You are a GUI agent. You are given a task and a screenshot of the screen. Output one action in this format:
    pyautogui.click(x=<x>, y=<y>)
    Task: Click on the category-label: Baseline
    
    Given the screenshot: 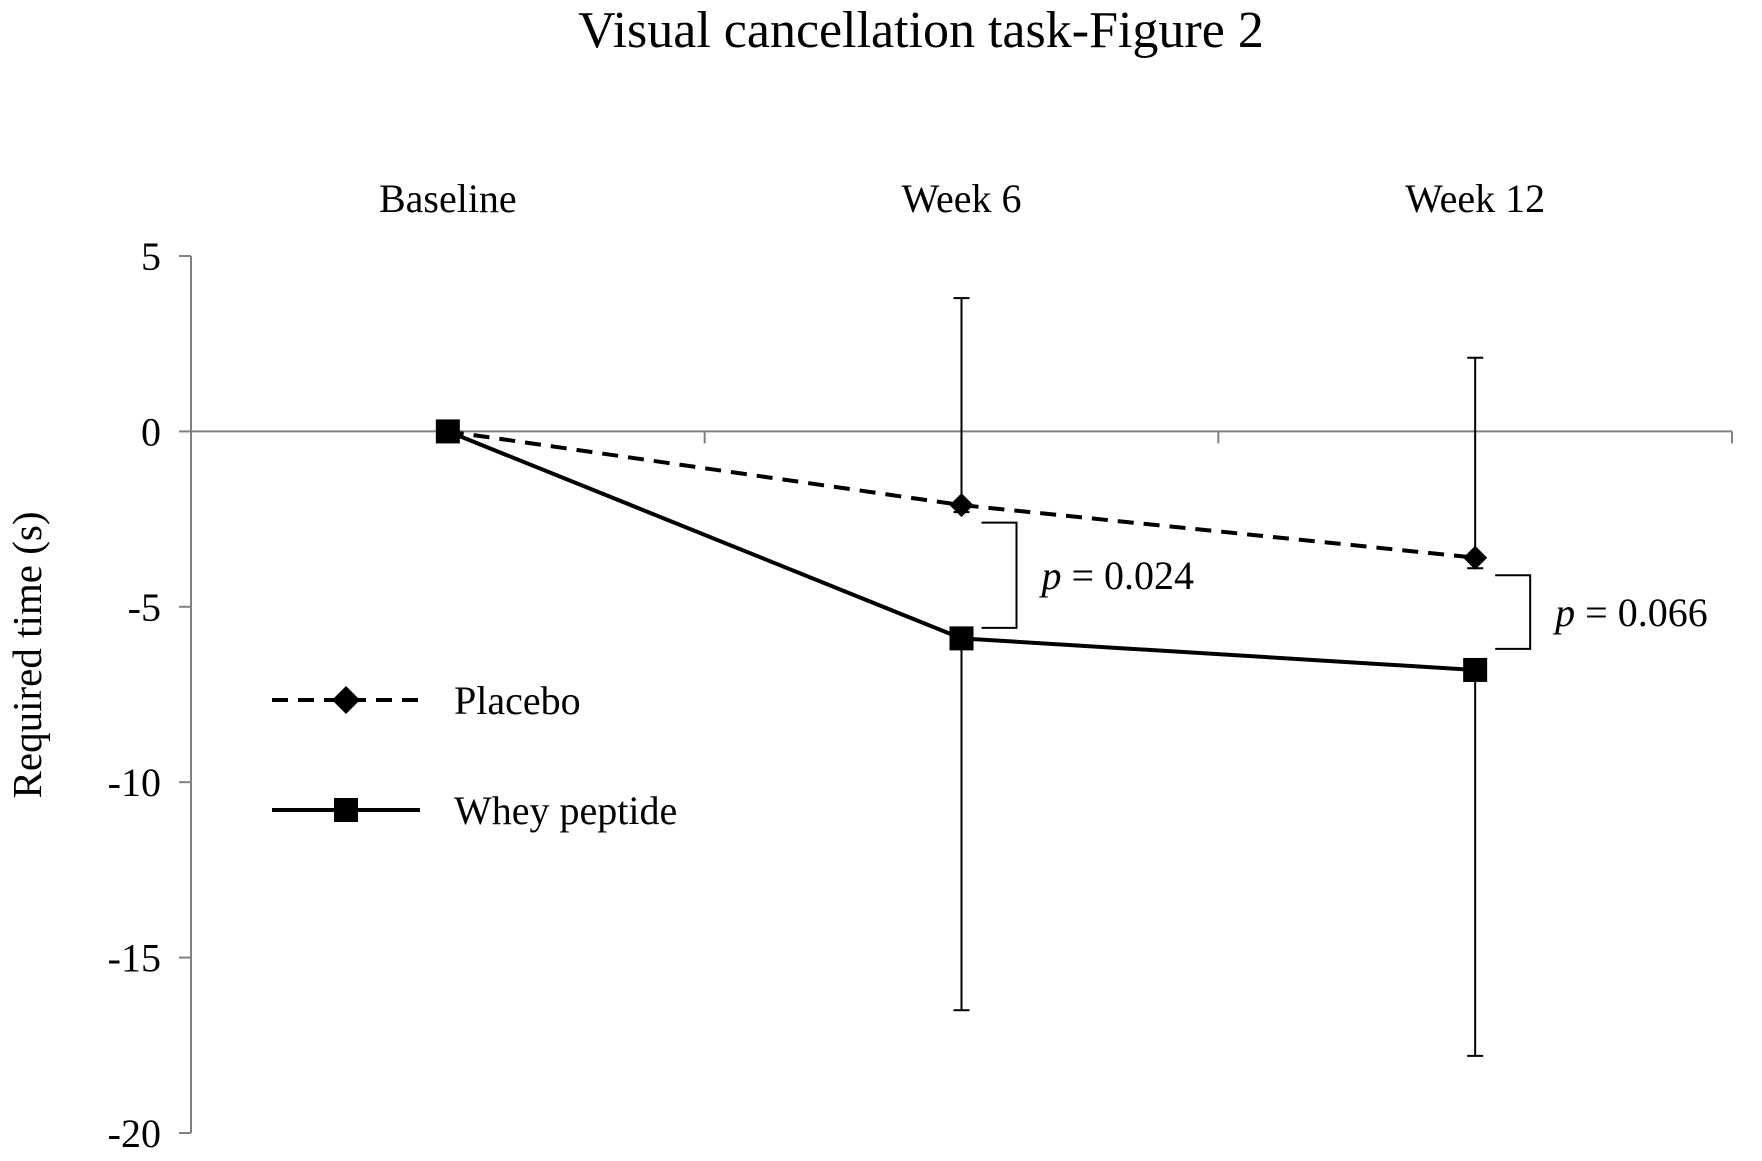 What is the action you would take?
    pyautogui.click(x=448, y=198)
    